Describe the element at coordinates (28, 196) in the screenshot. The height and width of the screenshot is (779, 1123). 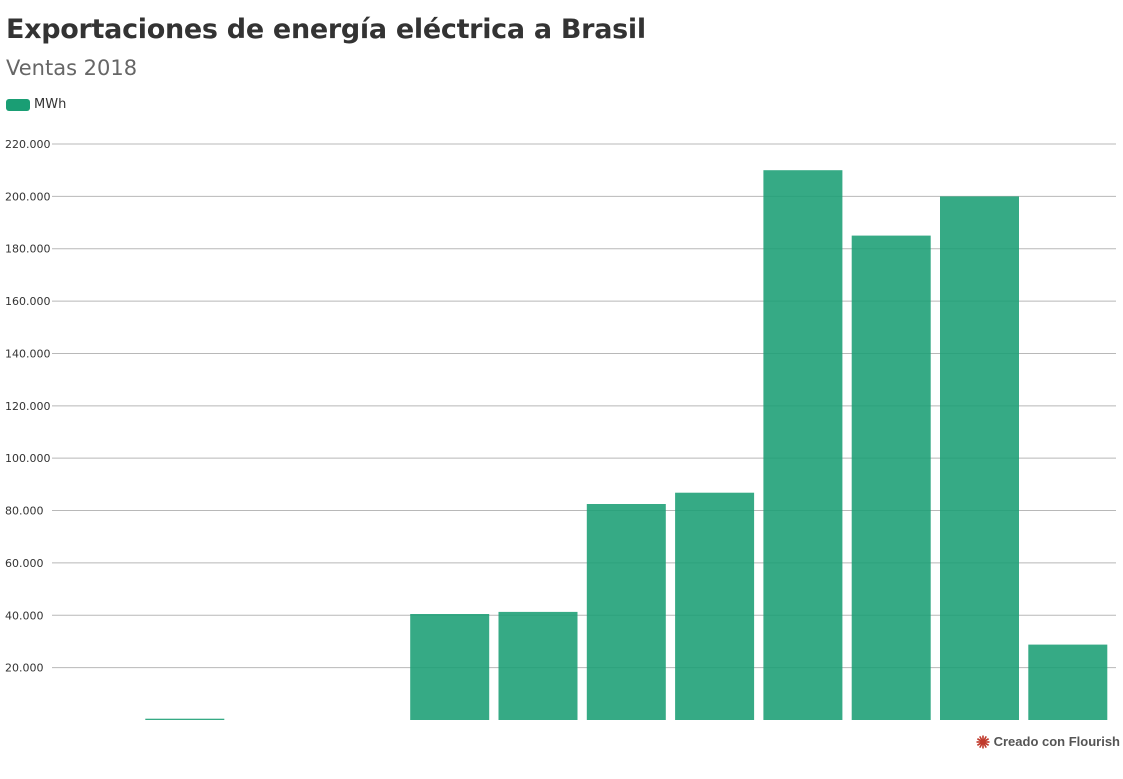
I see `y-tick-label: 200.000` at that location.